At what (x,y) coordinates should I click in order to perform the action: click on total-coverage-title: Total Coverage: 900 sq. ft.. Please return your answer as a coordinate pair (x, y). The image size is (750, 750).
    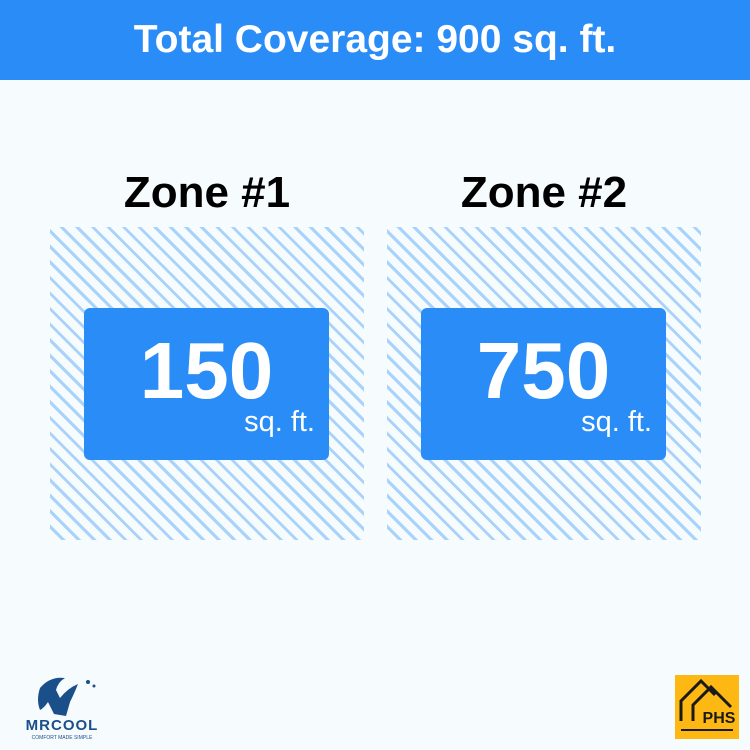
    Looking at the image, I should click on (375, 39).